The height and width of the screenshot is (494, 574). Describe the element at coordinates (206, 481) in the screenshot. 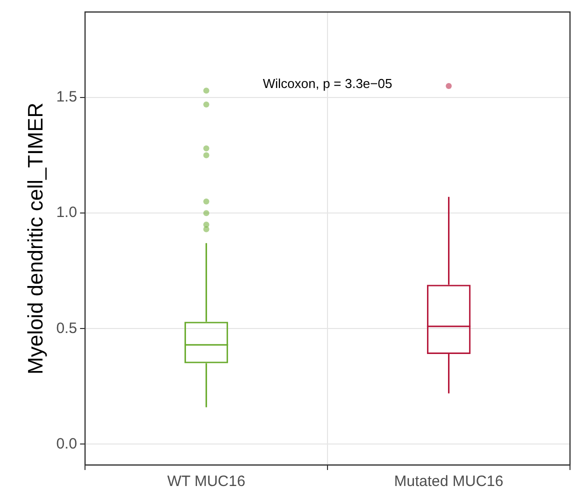

I see `x-tick-label: WT MUC16` at that location.